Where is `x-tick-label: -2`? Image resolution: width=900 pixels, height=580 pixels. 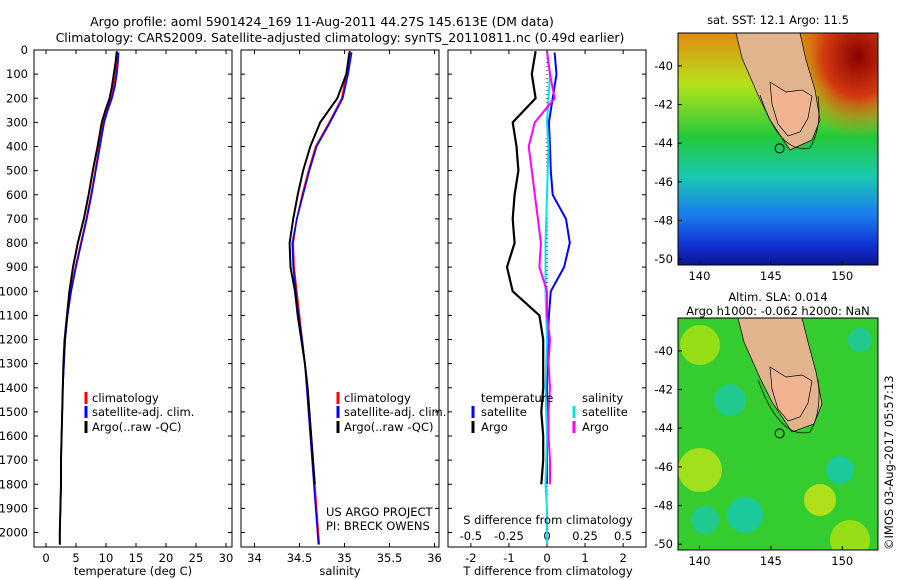 x-tick-label: -2 is located at coordinates (470, 558).